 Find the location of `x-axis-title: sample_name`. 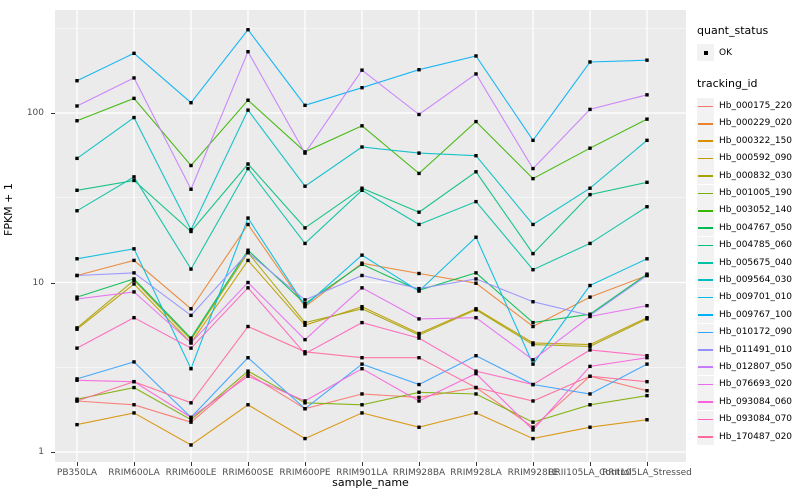

x-axis-title: sample_name is located at coordinates (370, 482).